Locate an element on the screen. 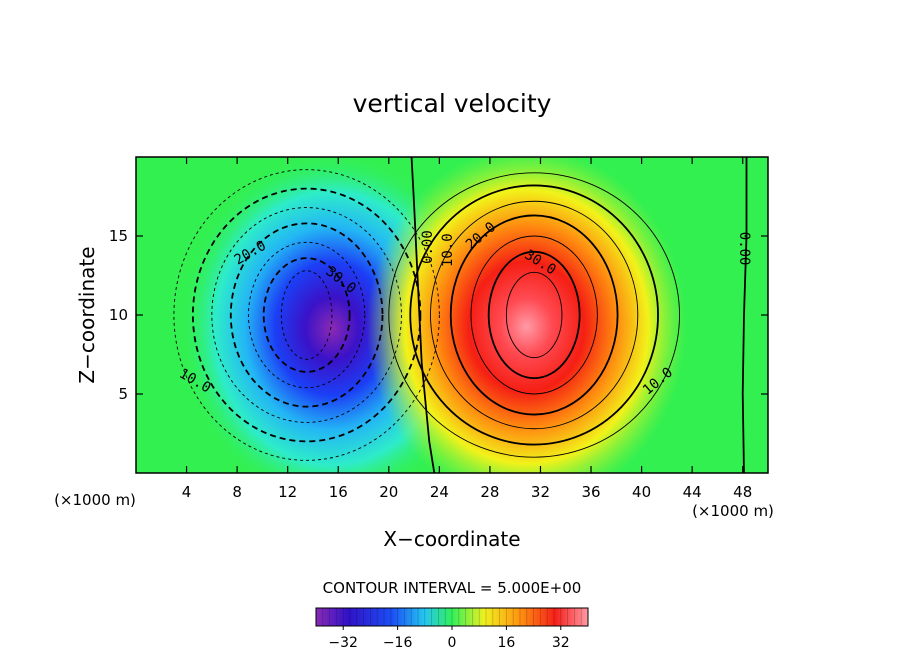 This screenshot has height=654, width=904. updraft-contour is located at coordinates (534, 315).